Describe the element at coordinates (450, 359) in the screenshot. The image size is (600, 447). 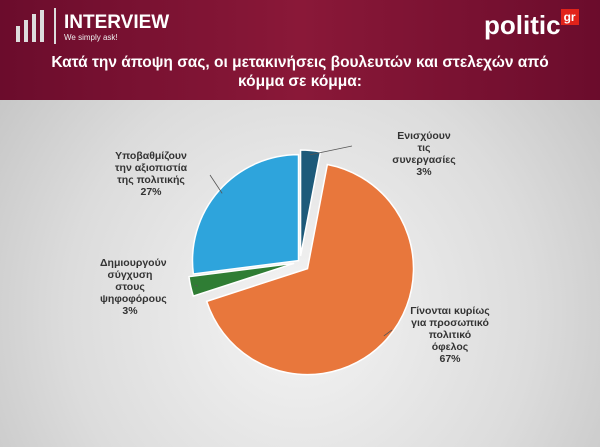
I see `value-label: 67%` at that location.